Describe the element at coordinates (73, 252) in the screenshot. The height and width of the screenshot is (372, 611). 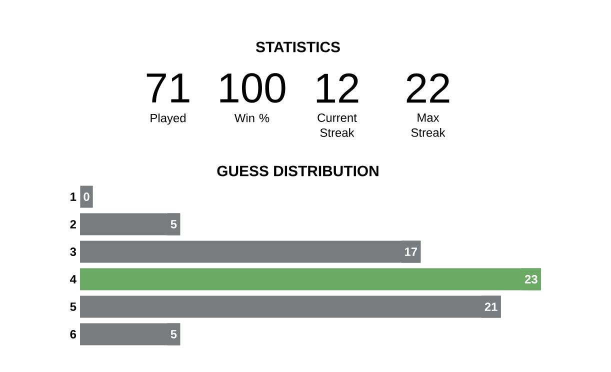
I see `y-tick-label: 3` at that location.